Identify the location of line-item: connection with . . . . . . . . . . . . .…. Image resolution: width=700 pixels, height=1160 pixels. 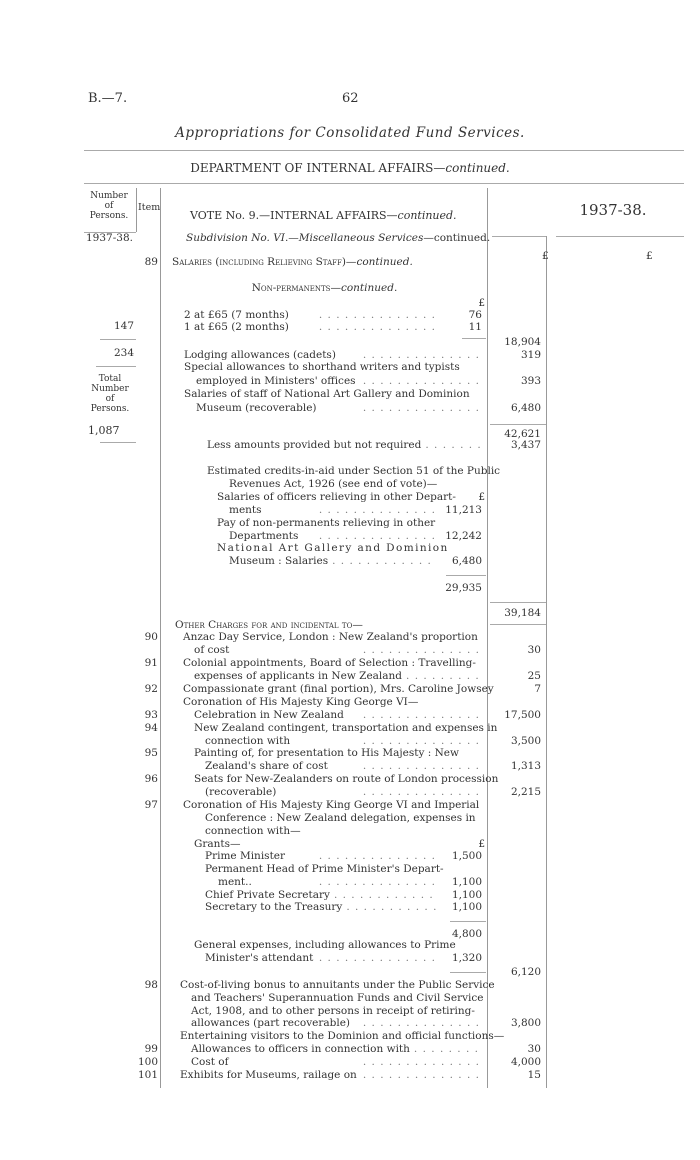
(342, 741).